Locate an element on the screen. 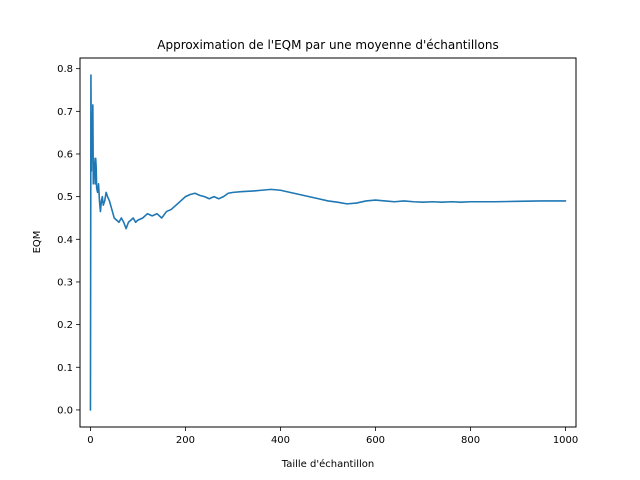 This screenshot has height=480, width=640. y-tick-label: 0.0 is located at coordinates (65, 410).